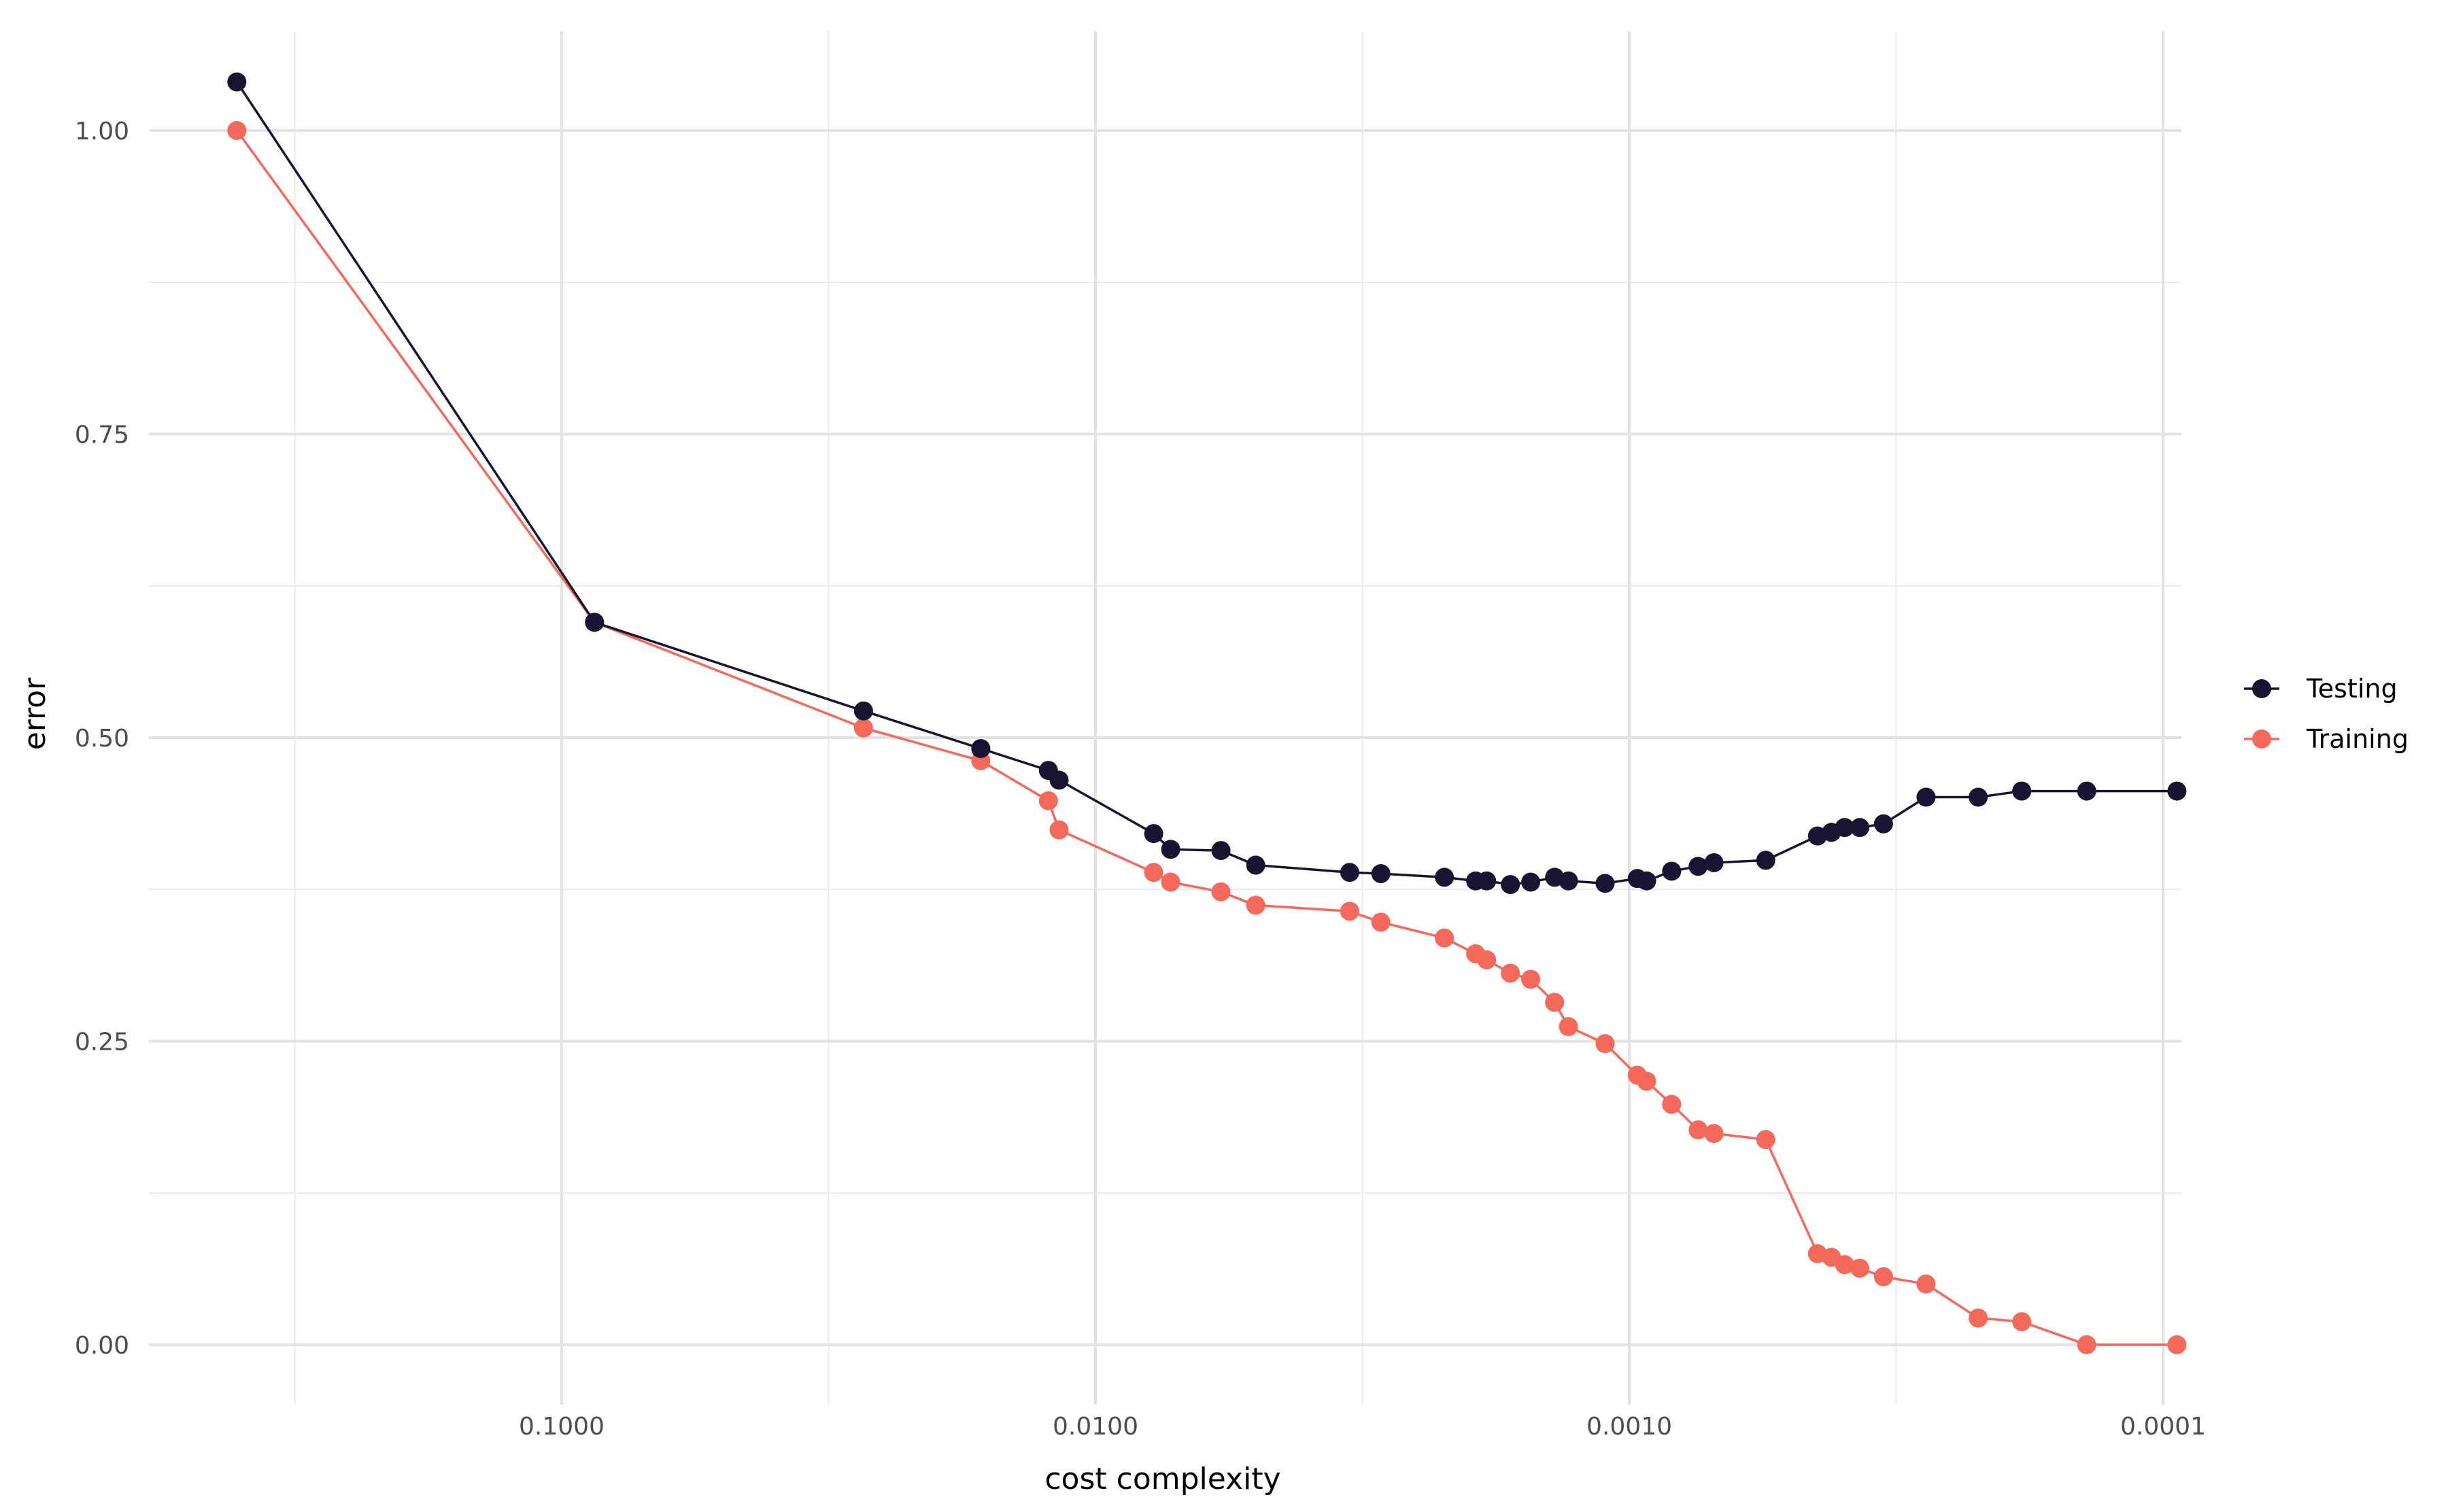 Image resolution: width=2448 pixels, height=1512 pixels. What do you see at coordinates (102, 131) in the screenshot?
I see `y-tick-label: 1.00` at bounding box center [102, 131].